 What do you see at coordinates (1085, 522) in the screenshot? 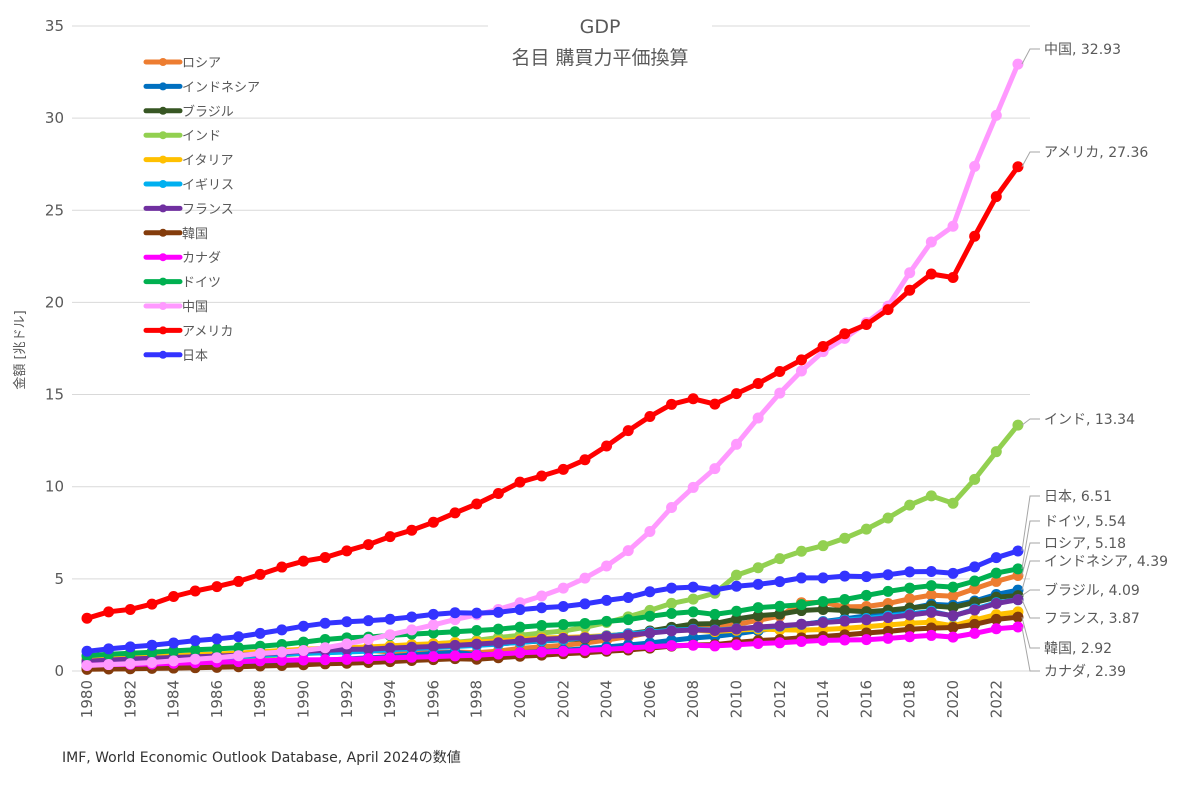
I see `end-label: ドイツ, 5.54` at bounding box center [1085, 522].